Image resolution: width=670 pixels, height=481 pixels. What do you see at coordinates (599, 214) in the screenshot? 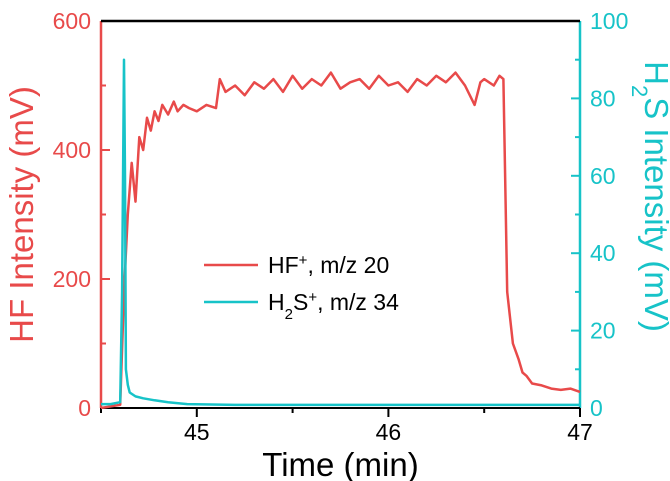
I see `right-axis: 0 20 40 60 80 100` at bounding box center [599, 214].